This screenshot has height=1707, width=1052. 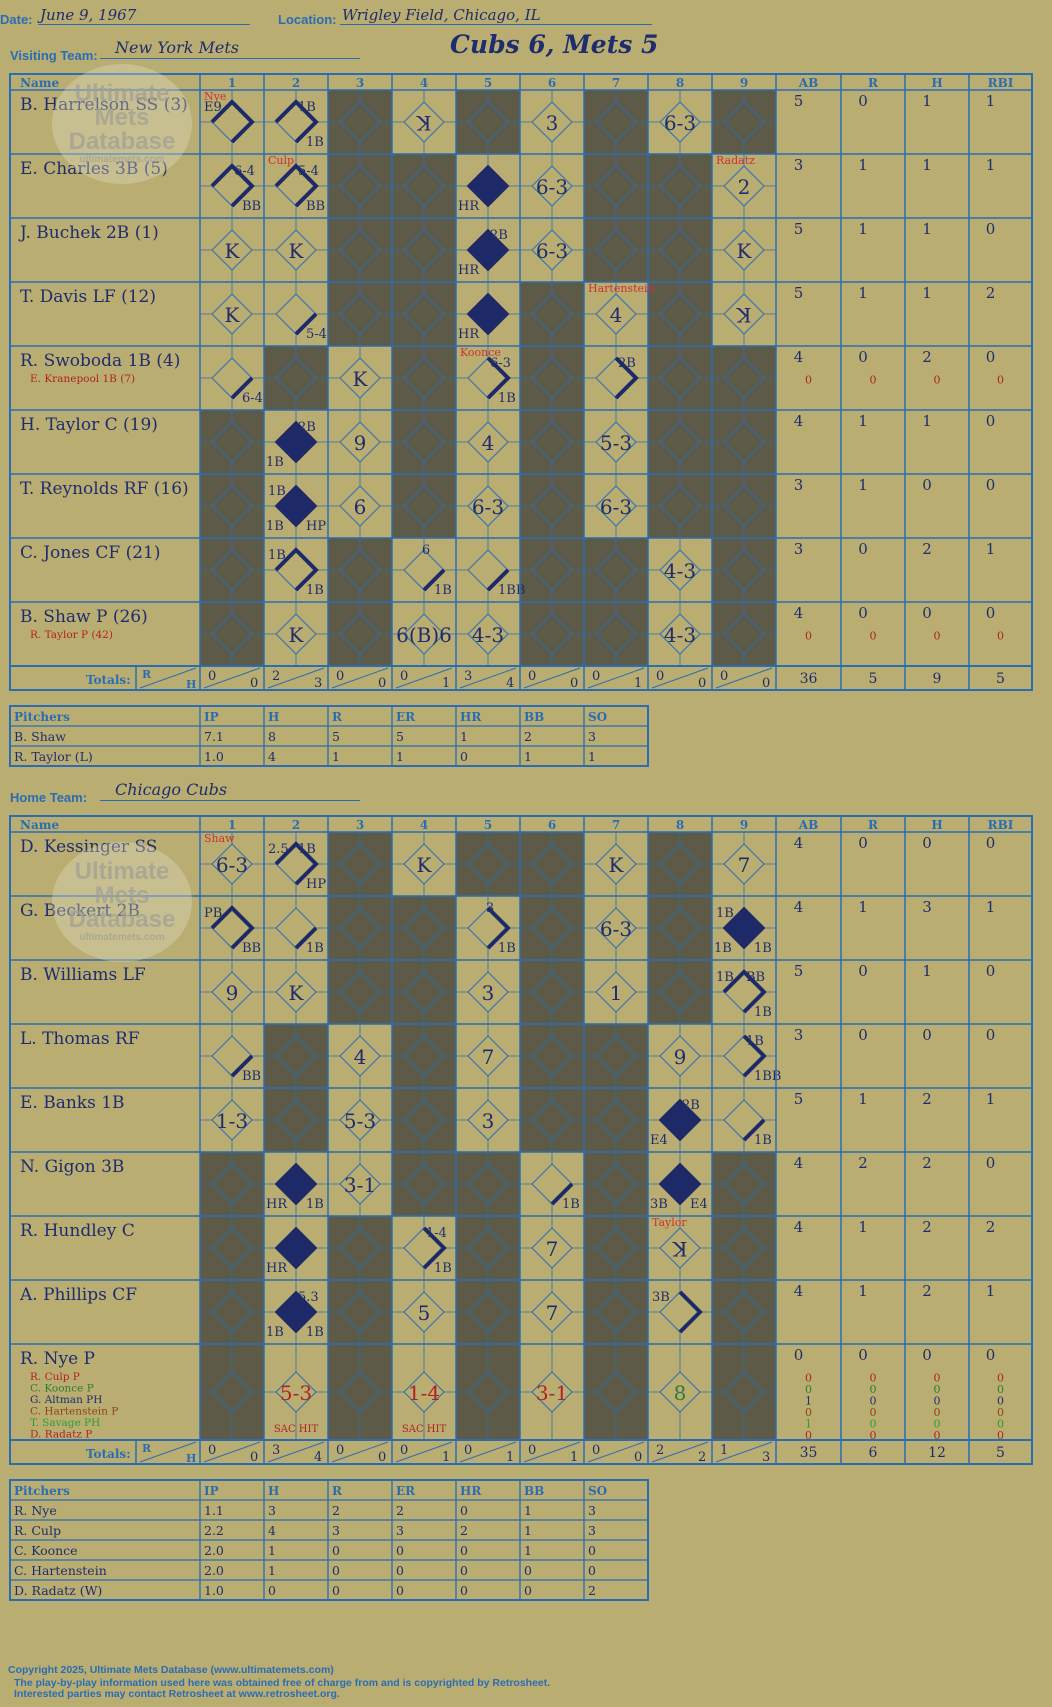 I want to click on play-annotation: 1-4, so click(x=436, y=1233).